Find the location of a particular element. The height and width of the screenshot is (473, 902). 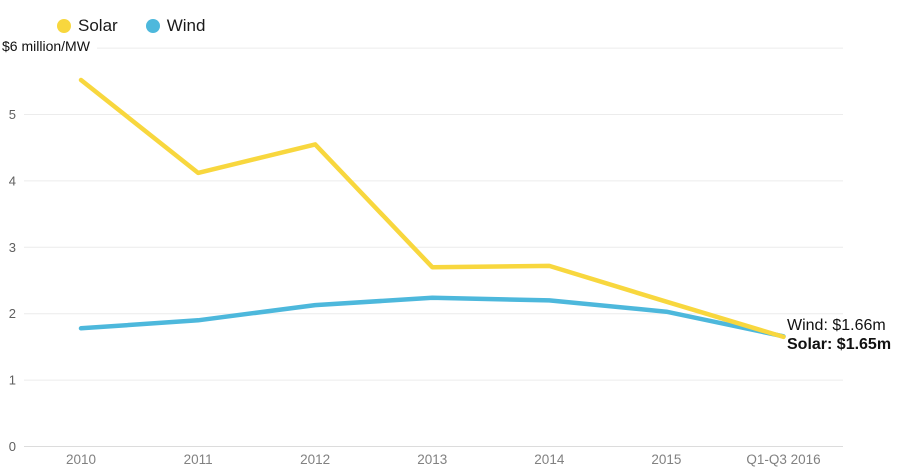

y-axis-unit-label: $6 million/MW is located at coordinates (48, 46).